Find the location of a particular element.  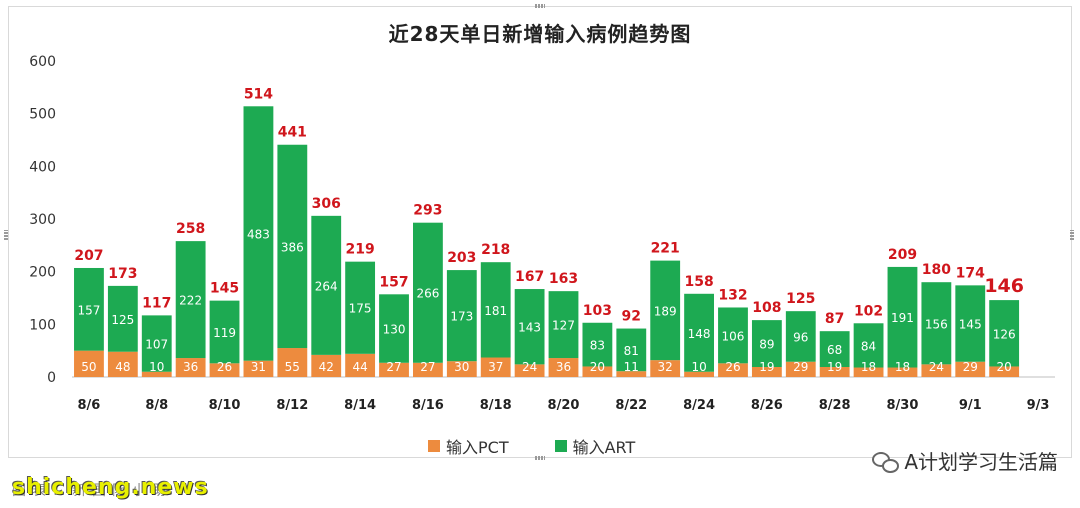

legend-item-art: 输入ART is located at coordinates (595, 446).